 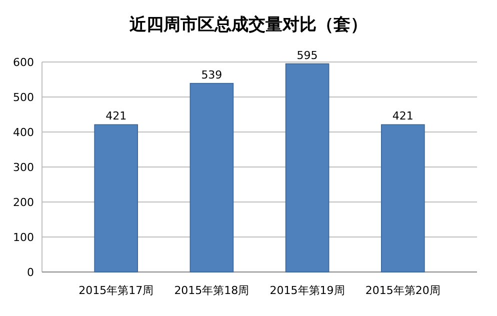 What do you see at coordinates (23, 97) in the screenshot?
I see `y-tick-label: 500` at bounding box center [23, 97].